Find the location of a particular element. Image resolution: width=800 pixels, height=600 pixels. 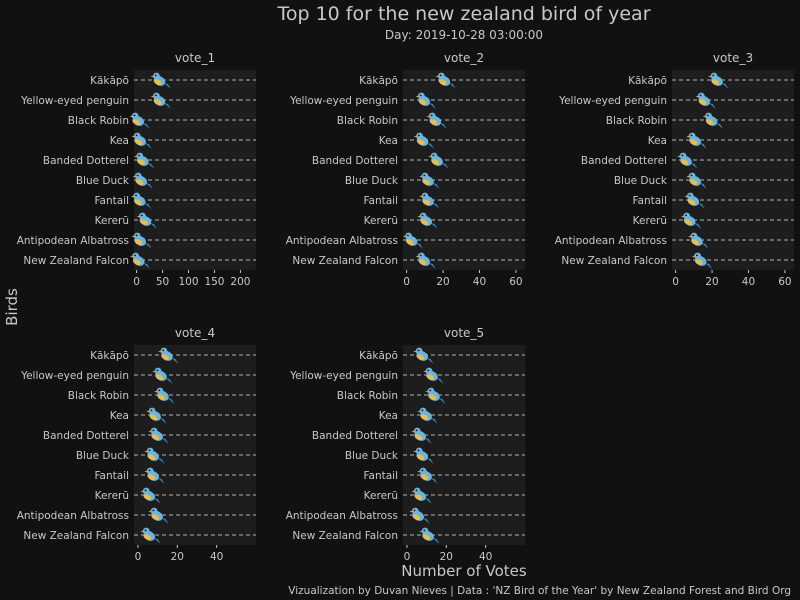

category-label: Black Robin is located at coordinates (367, 396).